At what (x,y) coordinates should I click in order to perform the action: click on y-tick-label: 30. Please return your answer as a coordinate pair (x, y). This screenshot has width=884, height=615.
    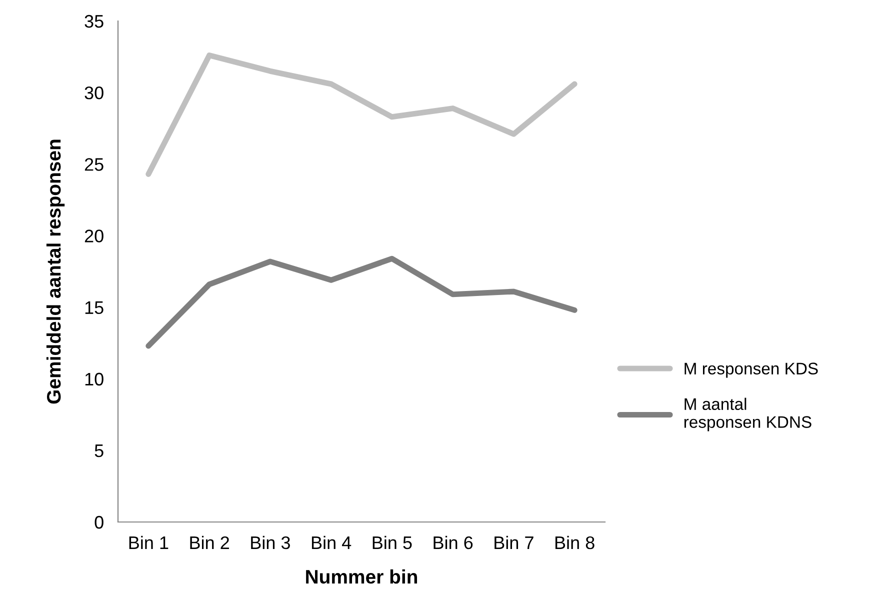
    Looking at the image, I should click on (94, 93).